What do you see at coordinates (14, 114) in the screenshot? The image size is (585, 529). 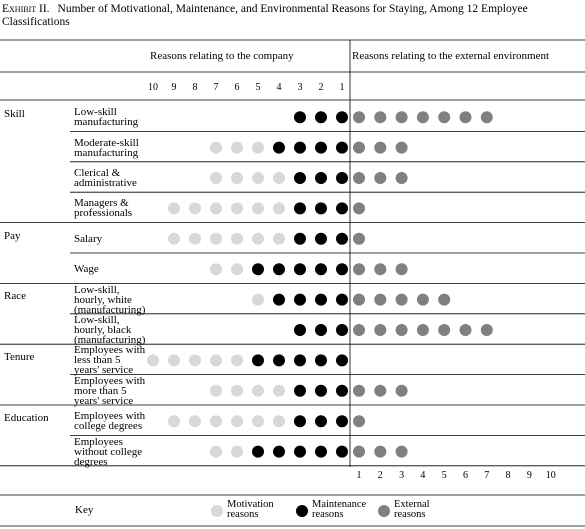 I see `group-name: Skill` at bounding box center [14, 114].